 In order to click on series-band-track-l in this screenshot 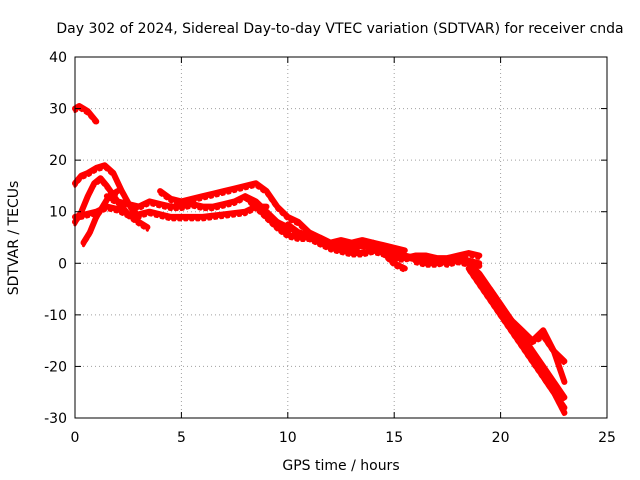, I will do `click(437, 256)`.